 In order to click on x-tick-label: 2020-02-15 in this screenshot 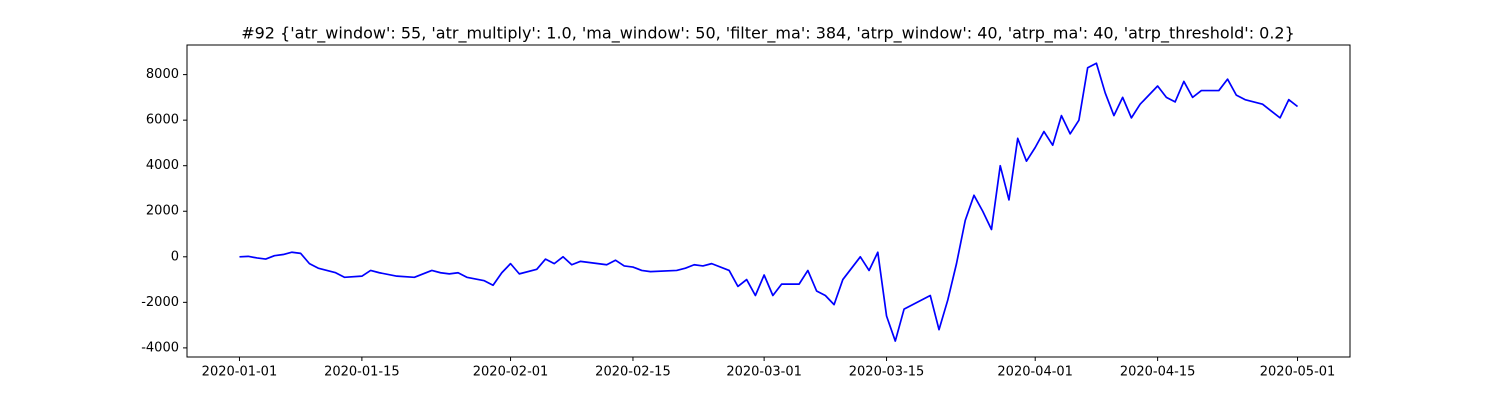, I will do `click(633, 372)`.